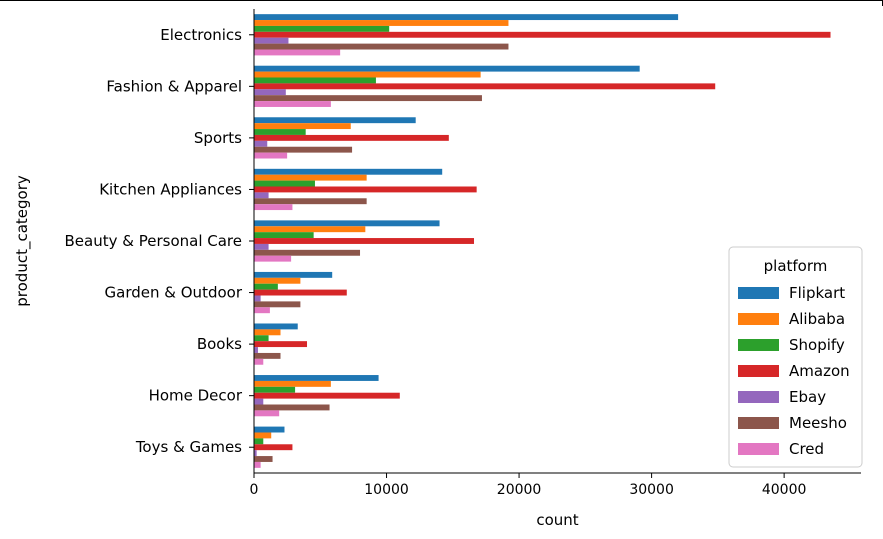 The width and height of the screenshot is (883, 539). I want to click on bar-kitchen-appliances-amazon, so click(365, 189).